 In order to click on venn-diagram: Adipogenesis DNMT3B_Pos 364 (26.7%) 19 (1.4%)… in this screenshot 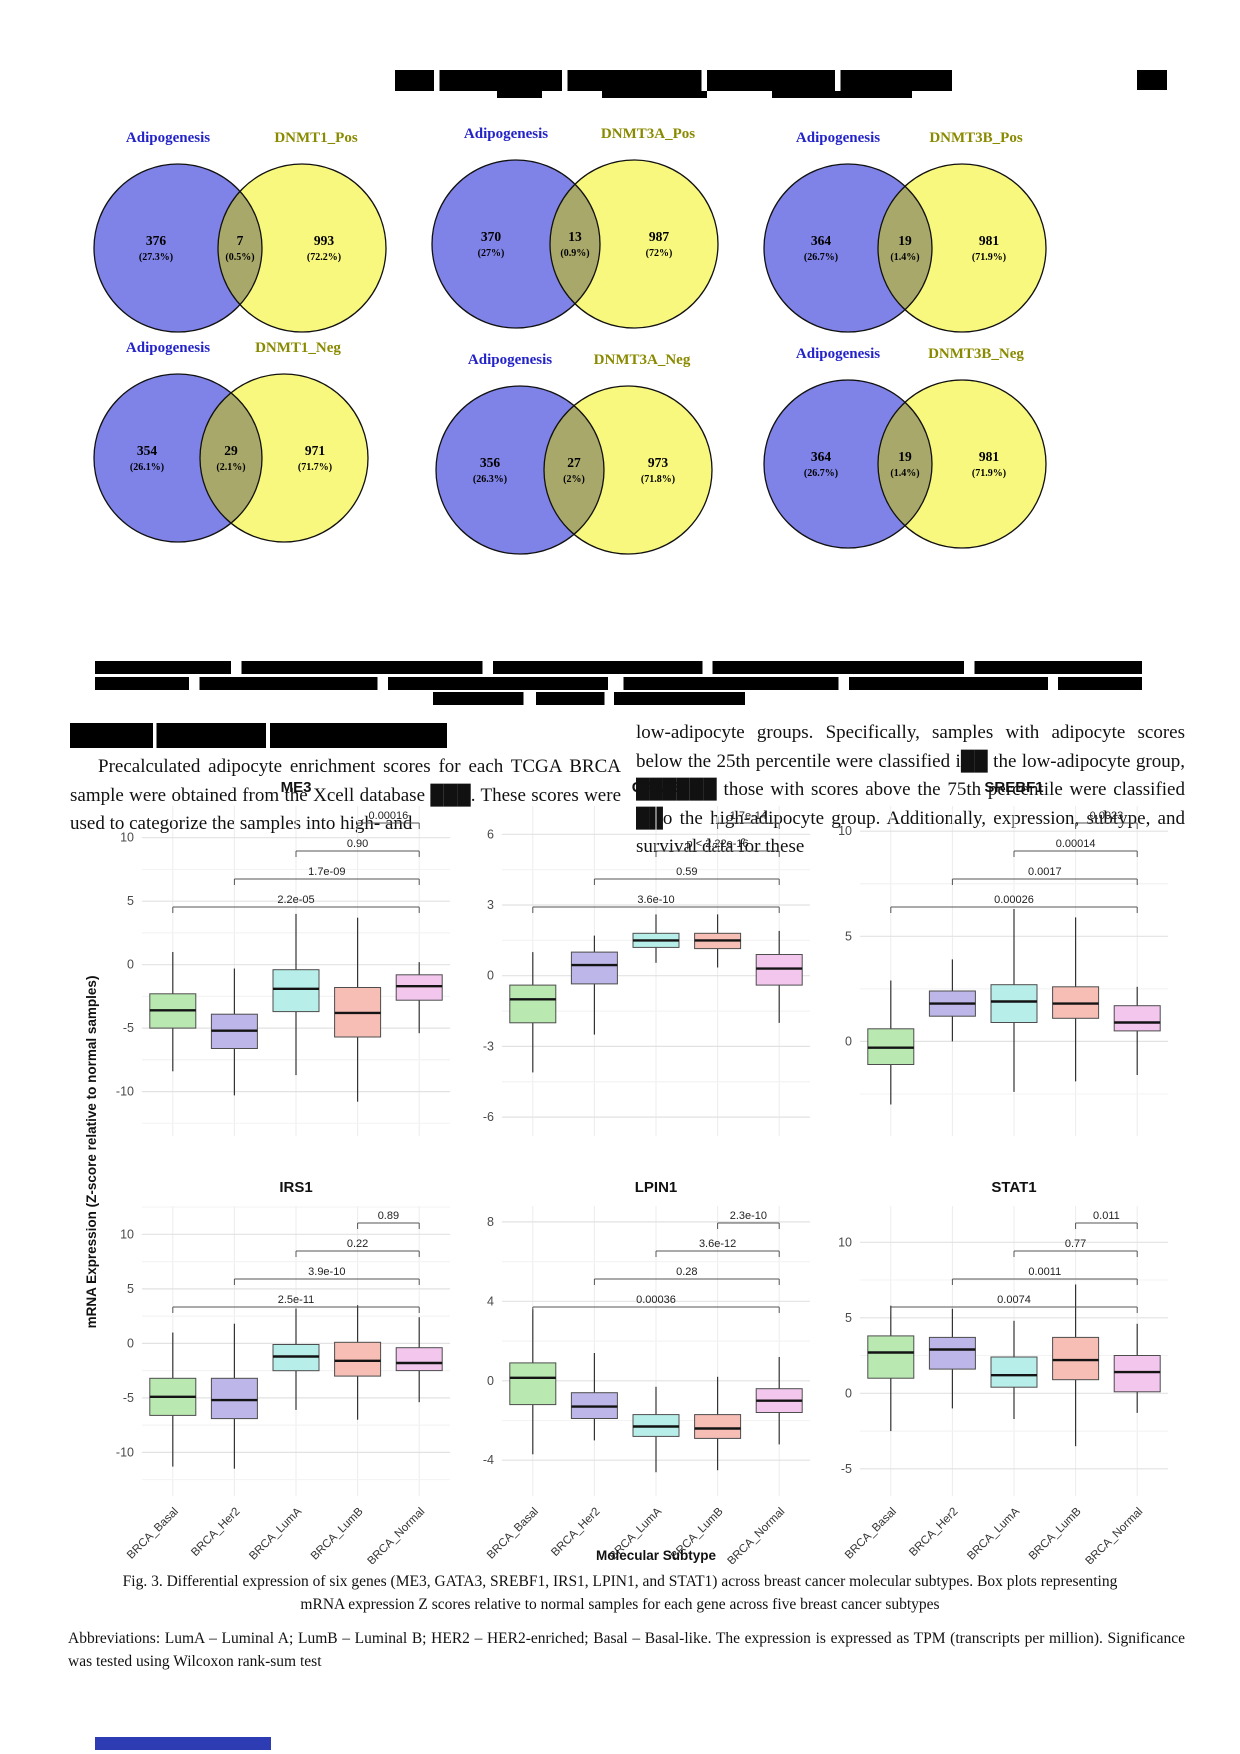, I will do `click(905, 231)`.